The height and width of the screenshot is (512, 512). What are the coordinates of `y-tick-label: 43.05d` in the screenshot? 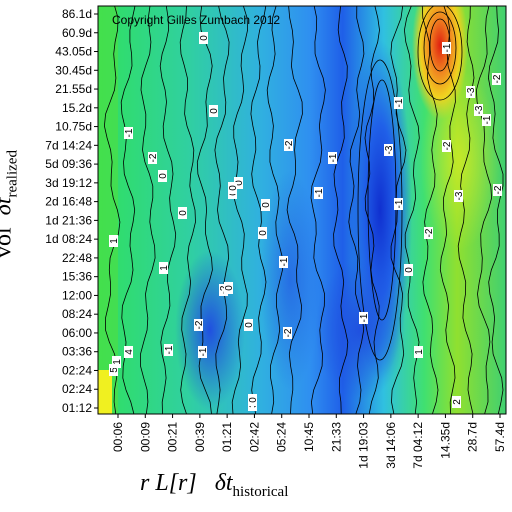 It's located at (73, 52).